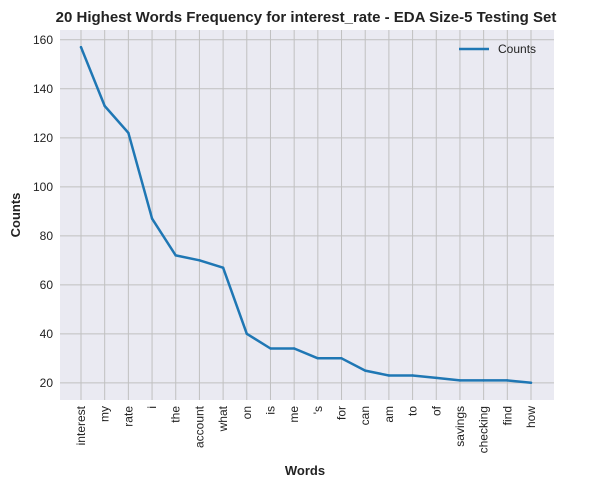 The height and width of the screenshot is (489, 593). I want to click on x-tick-label: 's, so click(318, 410).